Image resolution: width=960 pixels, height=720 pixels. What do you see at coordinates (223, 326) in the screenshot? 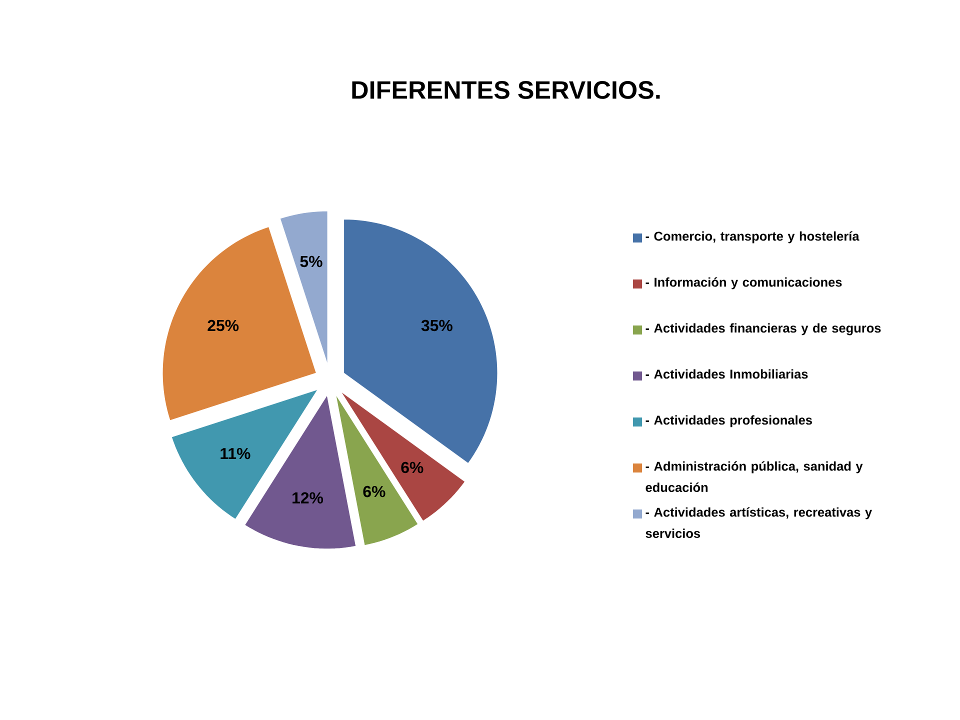
I see `data-label: 25%` at bounding box center [223, 326].